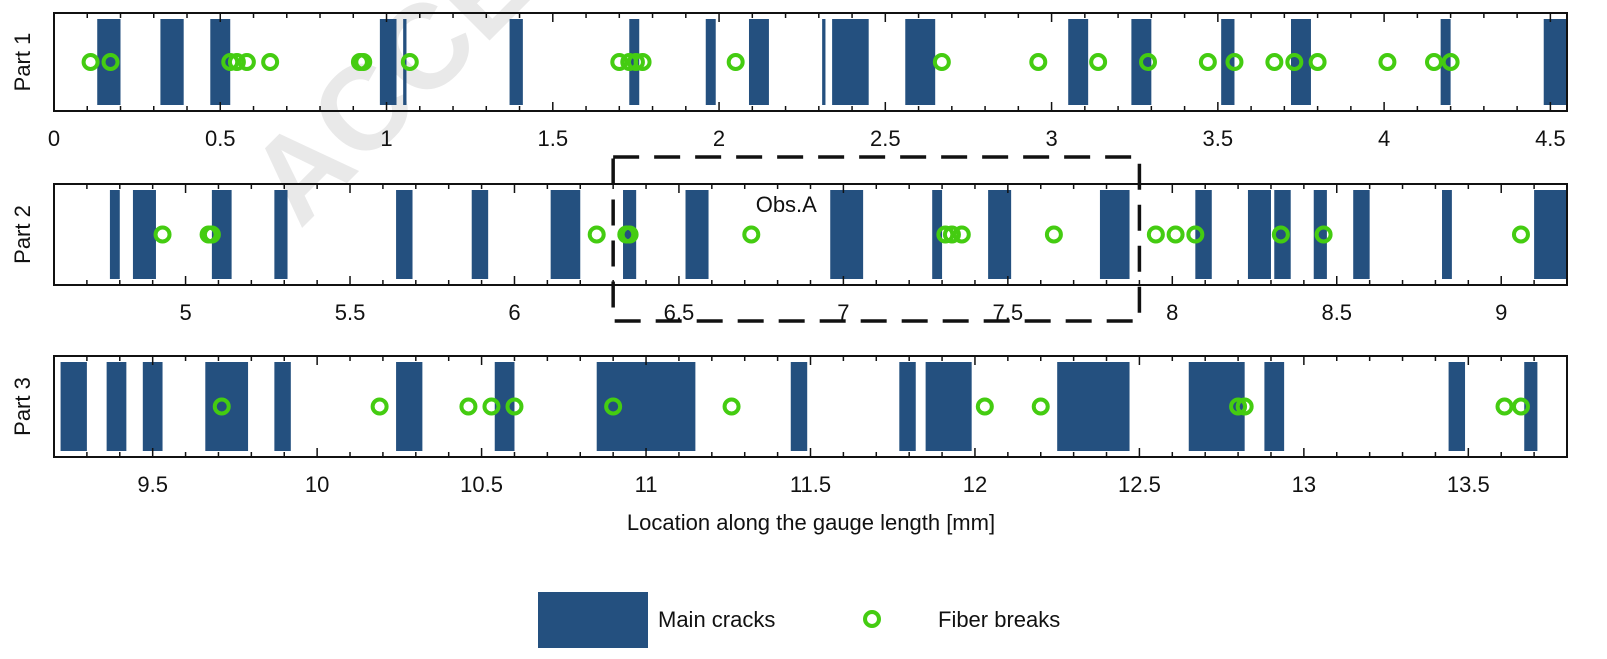 Image resolution: width=1607 pixels, height=659 pixels. What do you see at coordinates (1468, 484) in the screenshot?
I see `x-tick-label: 13.5` at bounding box center [1468, 484].